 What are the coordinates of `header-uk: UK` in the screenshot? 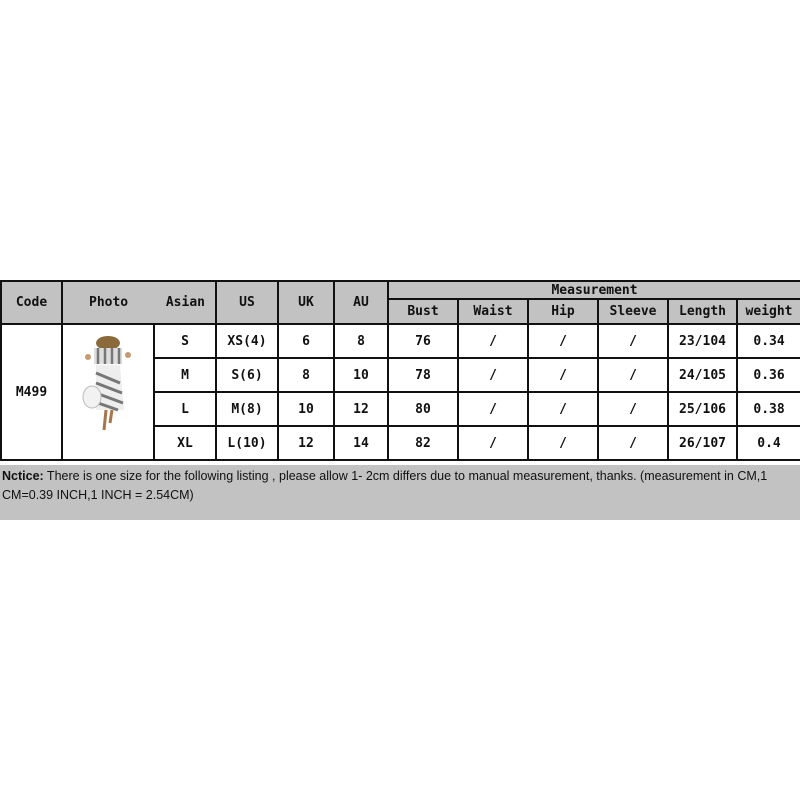 It's located at (306, 302).